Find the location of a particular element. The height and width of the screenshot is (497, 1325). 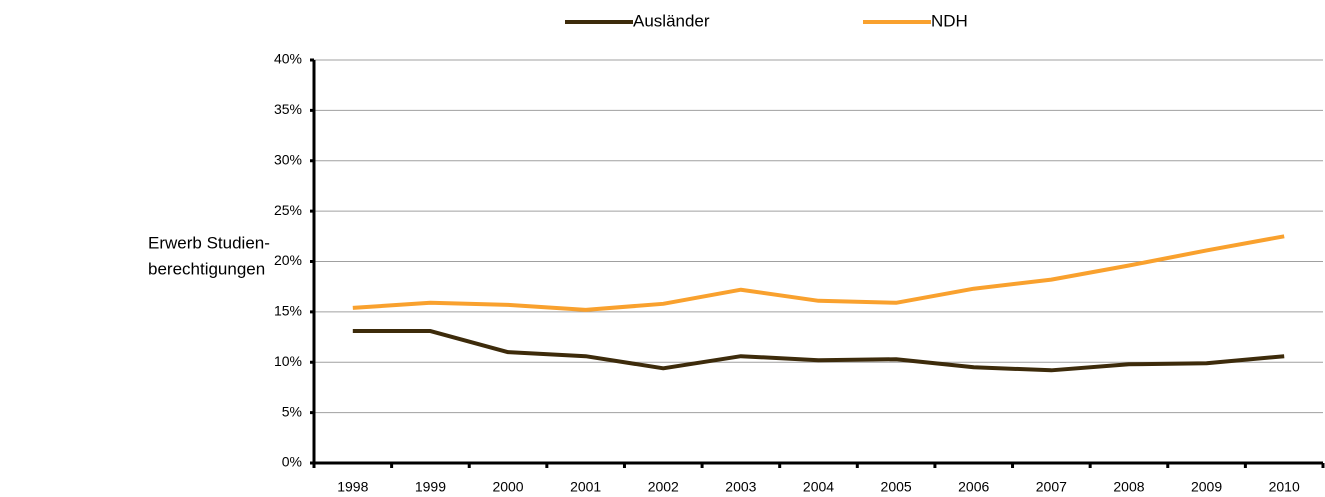

y-tick-label: 10% is located at coordinates (288, 361).